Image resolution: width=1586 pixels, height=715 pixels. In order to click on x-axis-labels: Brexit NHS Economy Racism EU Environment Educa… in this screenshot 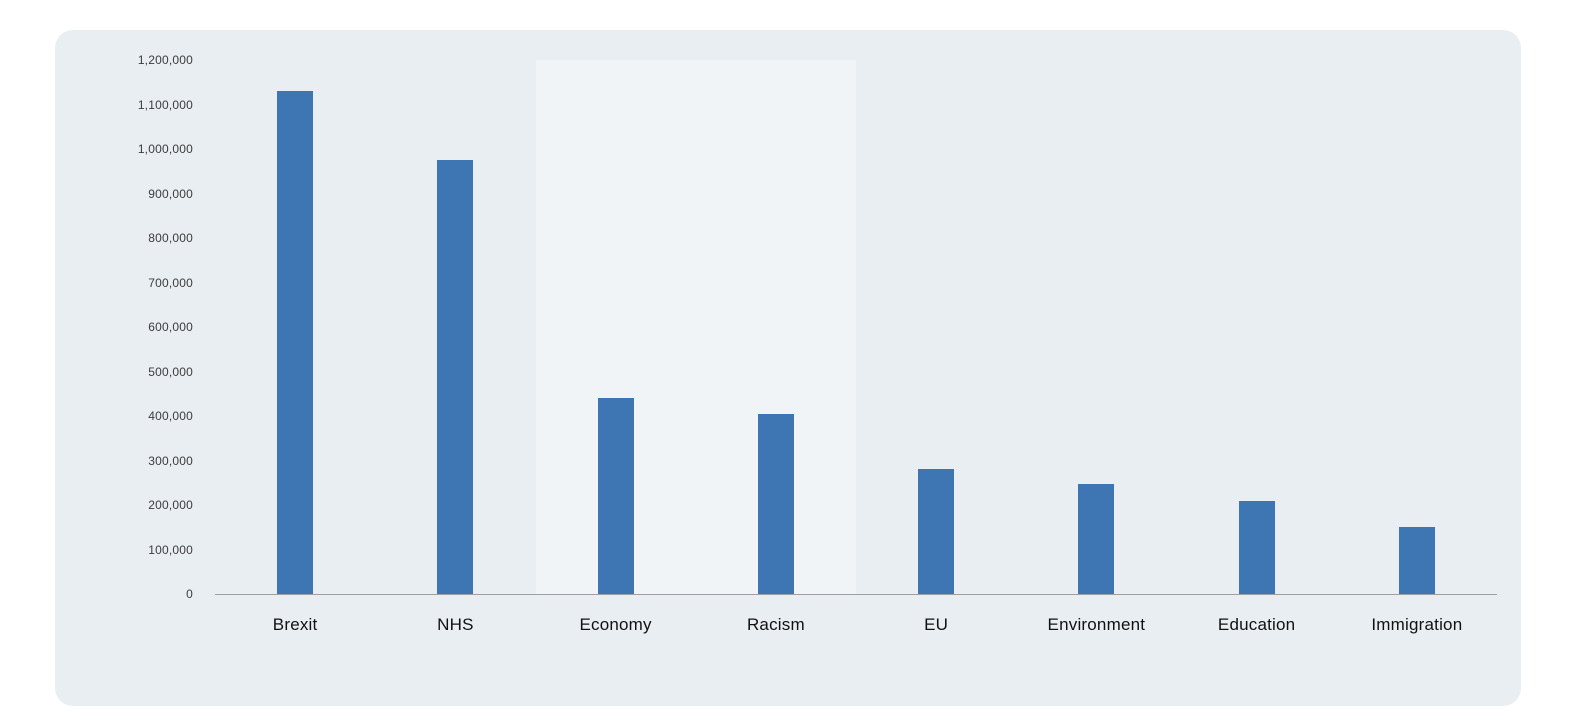, I will do `click(856, 615)`.